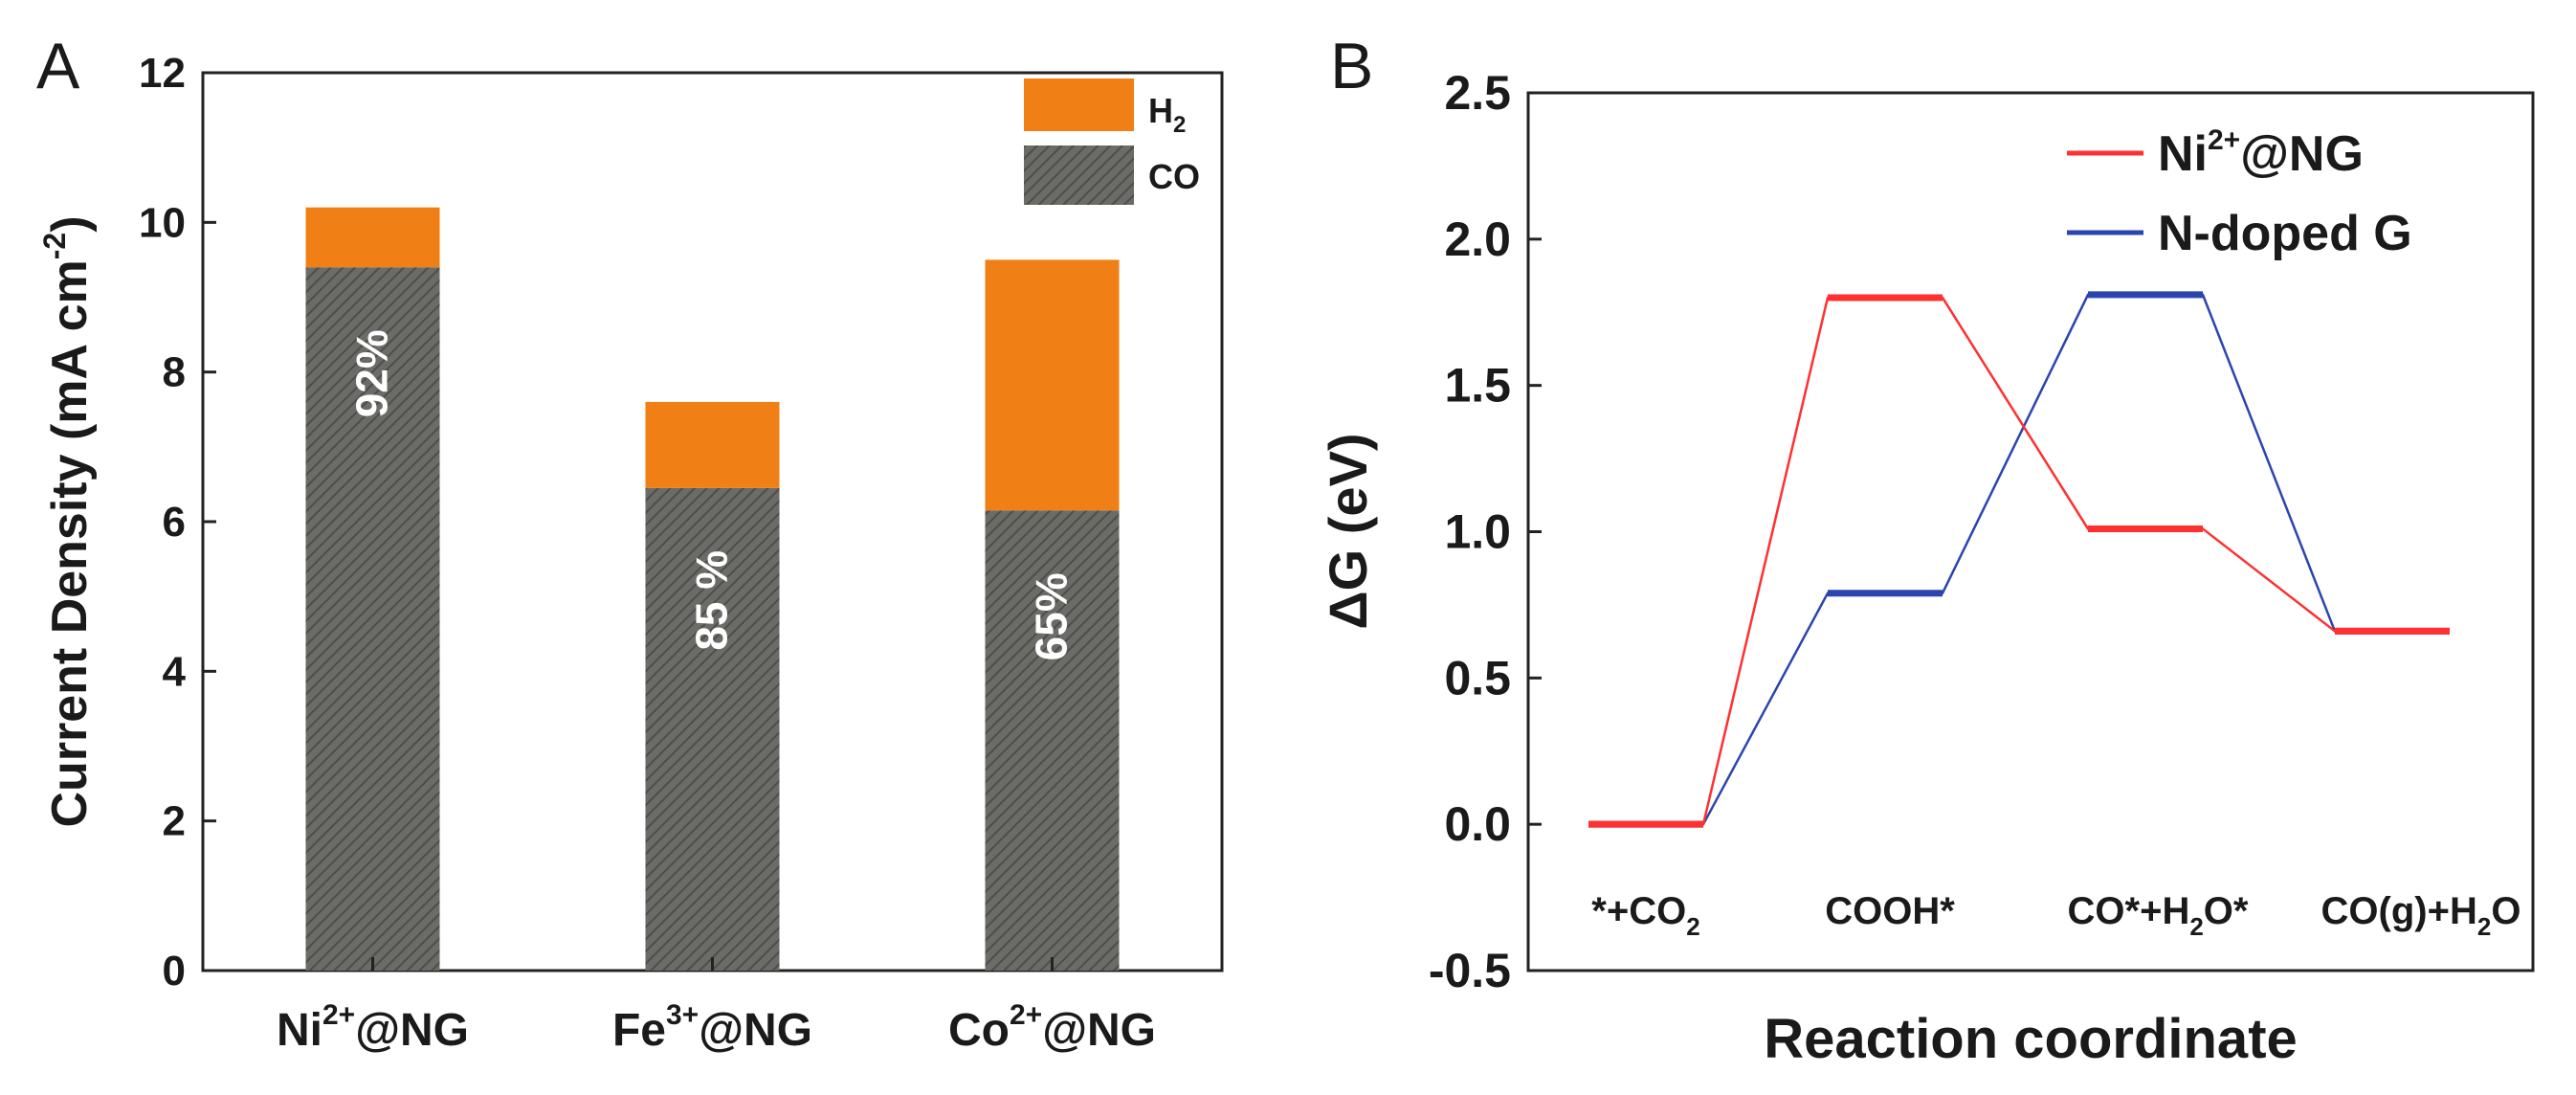  What do you see at coordinates (373, 1027) in the screenshot?
I see `x-category-label-a: Ni2+@NG` at bounding box center [373, 1027].